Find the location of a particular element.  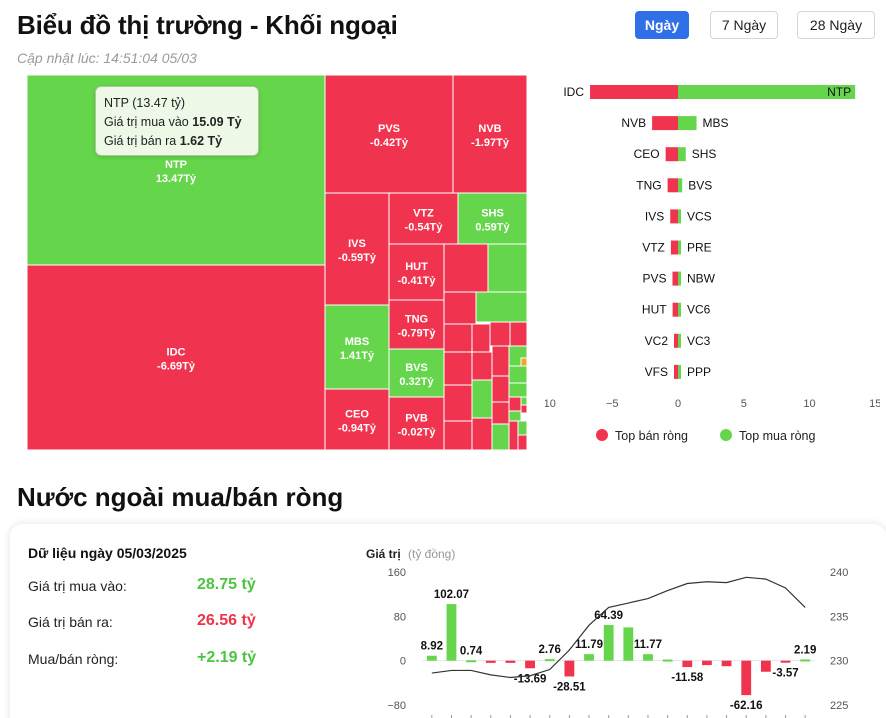

bar-buy-label: VCS is located at coordinates (699, 216).